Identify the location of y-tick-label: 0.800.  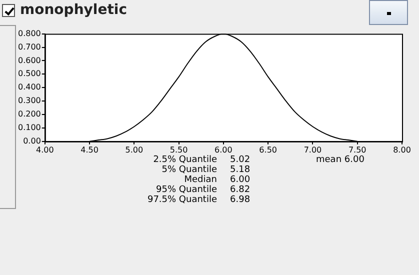
(29, 33).